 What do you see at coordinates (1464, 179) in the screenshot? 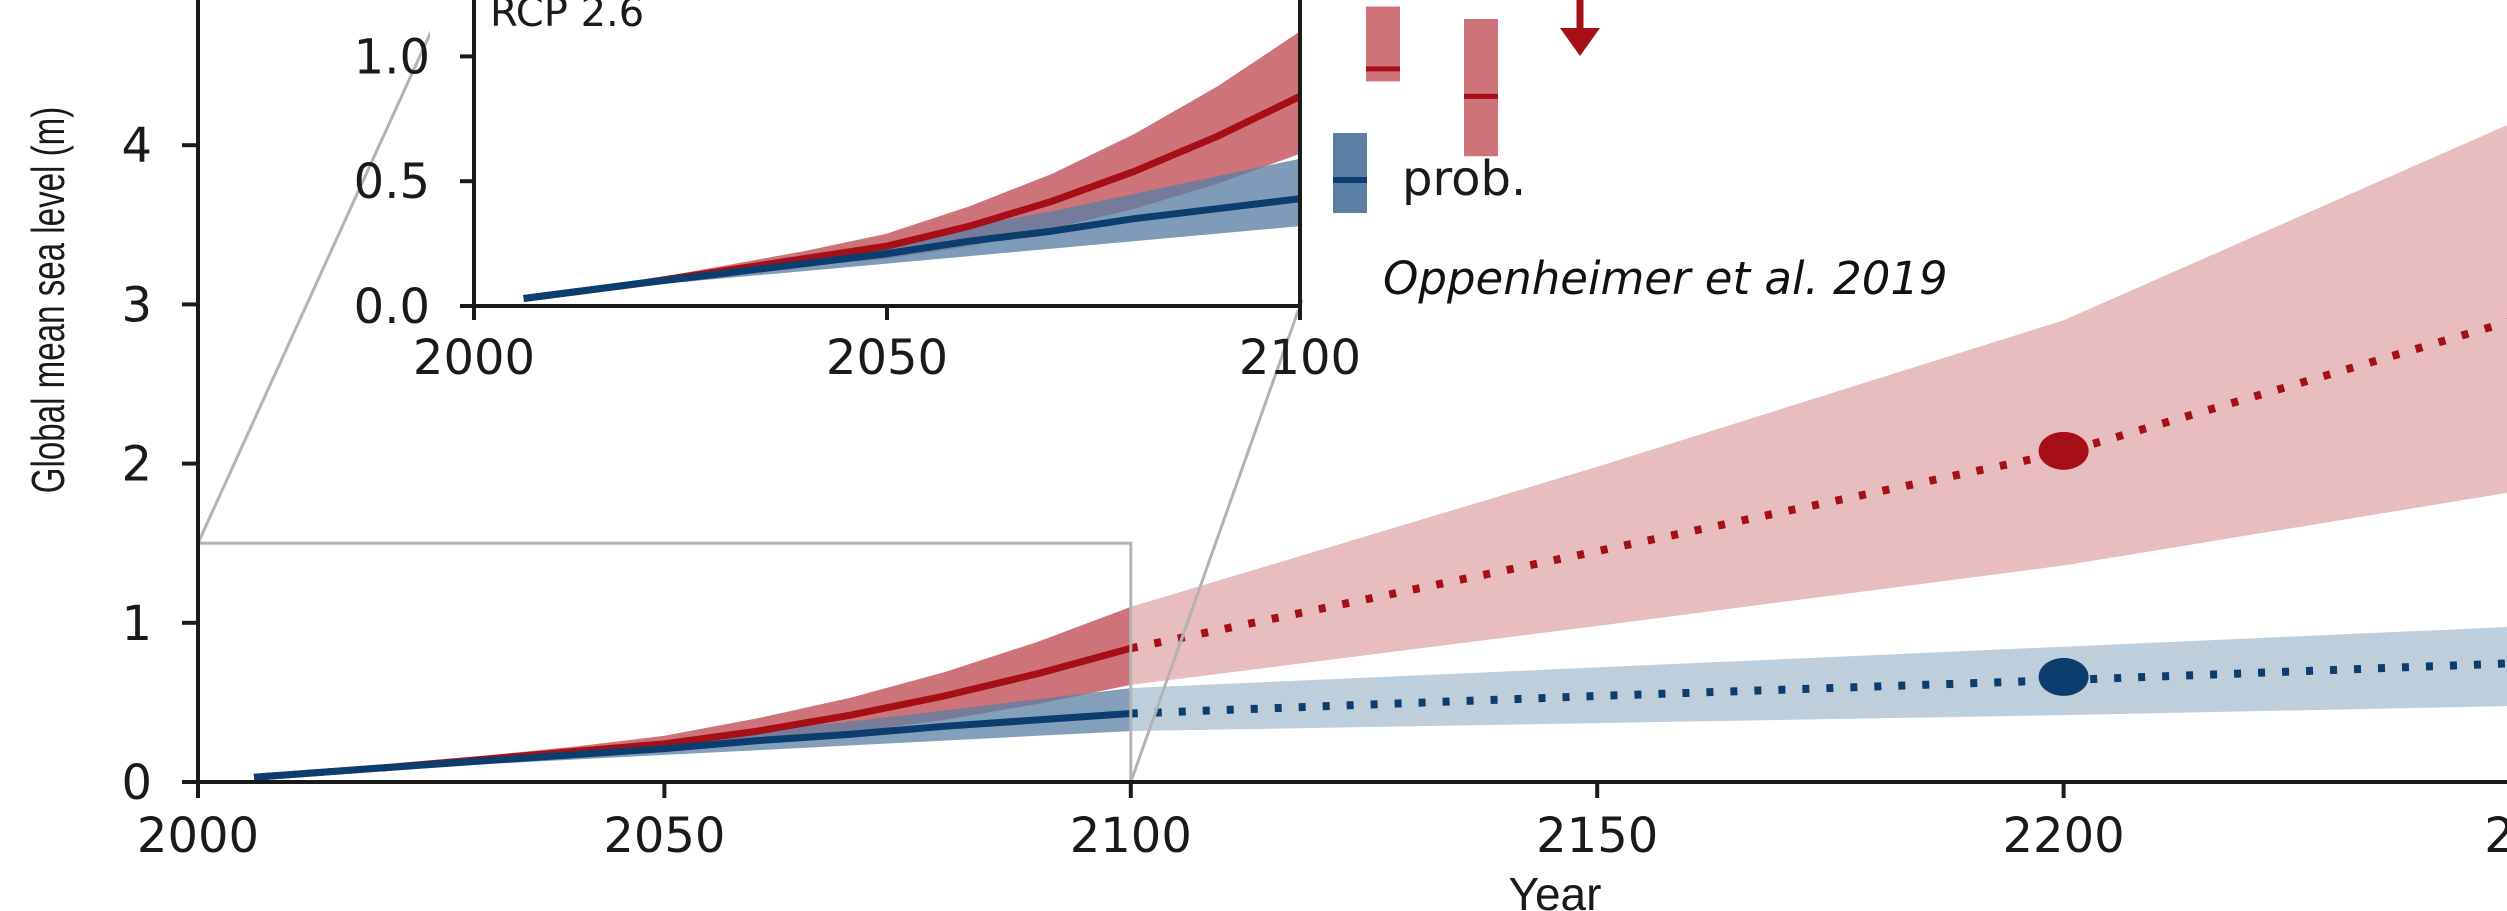
I see `legend-label: prob.` at bounding box center [1464, 179].